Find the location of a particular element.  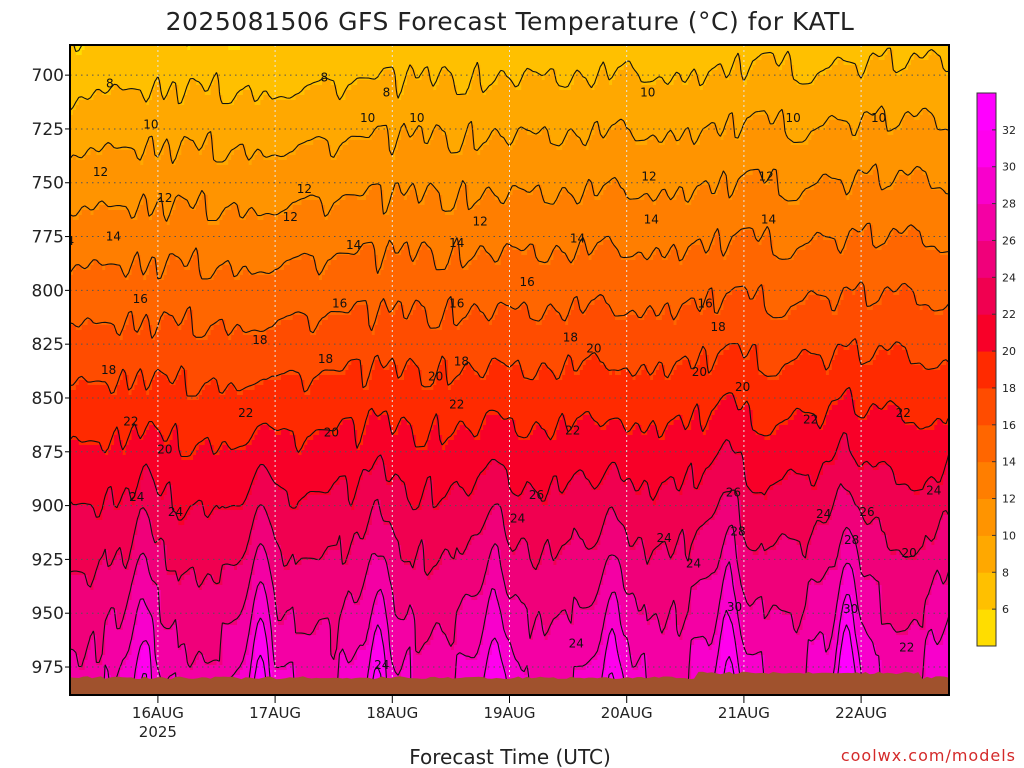

contour-label: 12 is located at coordinates (164, 198).